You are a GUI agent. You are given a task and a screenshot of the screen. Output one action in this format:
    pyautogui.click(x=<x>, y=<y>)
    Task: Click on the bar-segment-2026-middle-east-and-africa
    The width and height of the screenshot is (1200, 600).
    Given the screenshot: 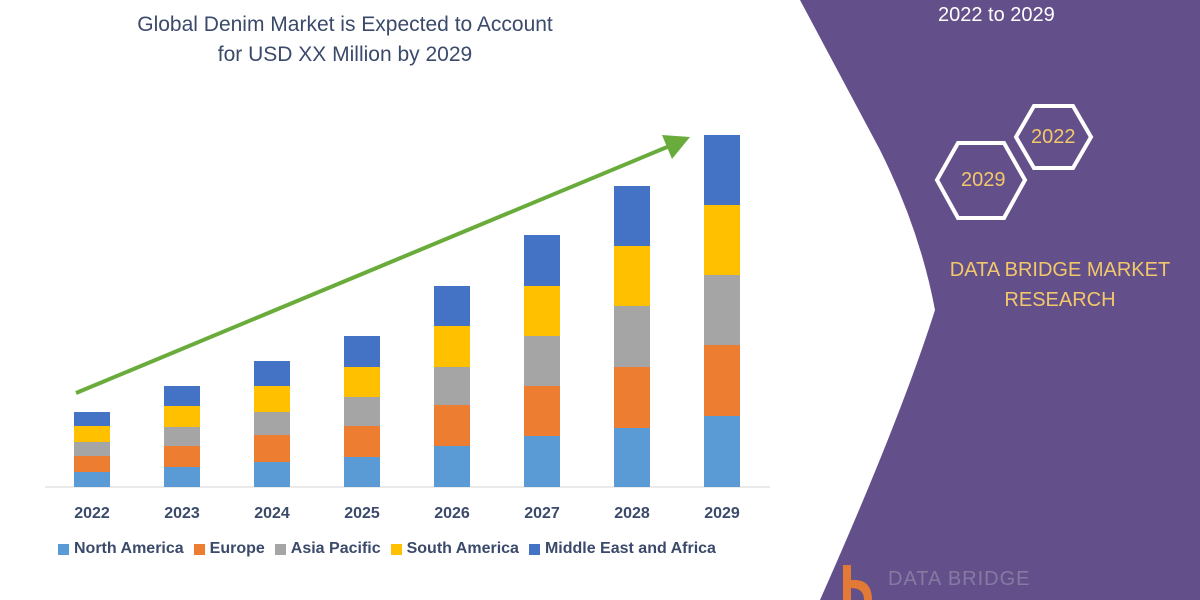 What is the action you would take?
    pyautogui.click(x=452, y=306)
    